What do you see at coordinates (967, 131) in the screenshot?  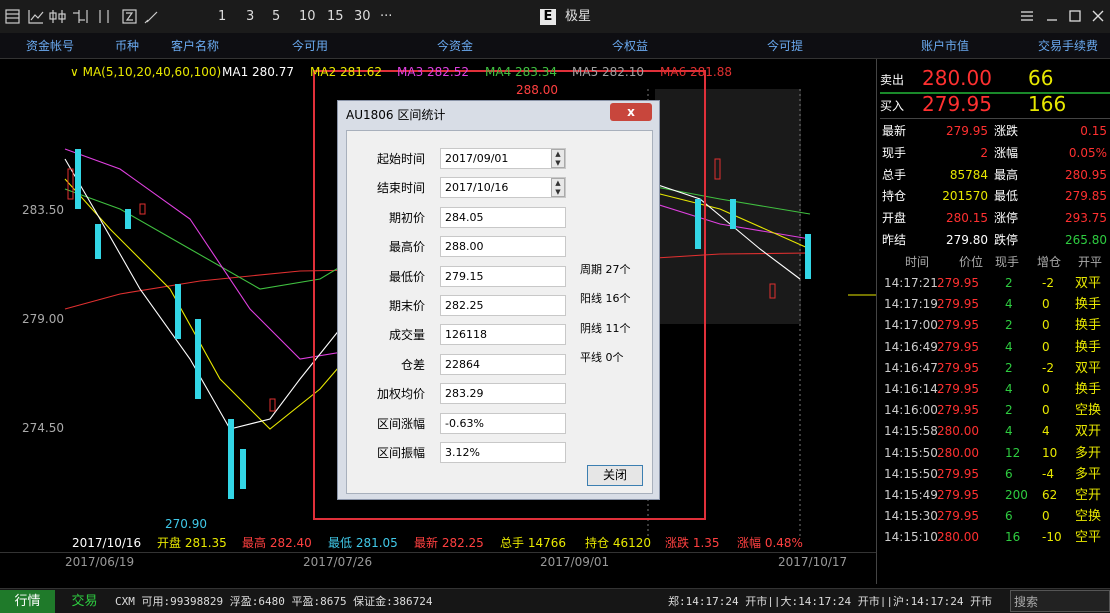 I see `quote-value: 279.95` at bounding box center [967, 131].